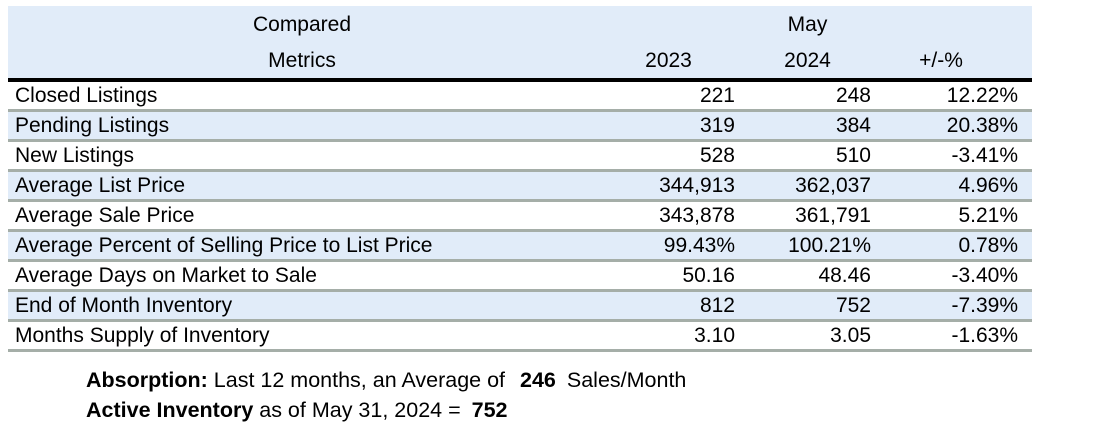 This screenshot has width=1096, height=444. Describe the element at coordinates (302, 276) in the screenshot. I see `metric-cell: Average Days on Market to Sale` at that location.